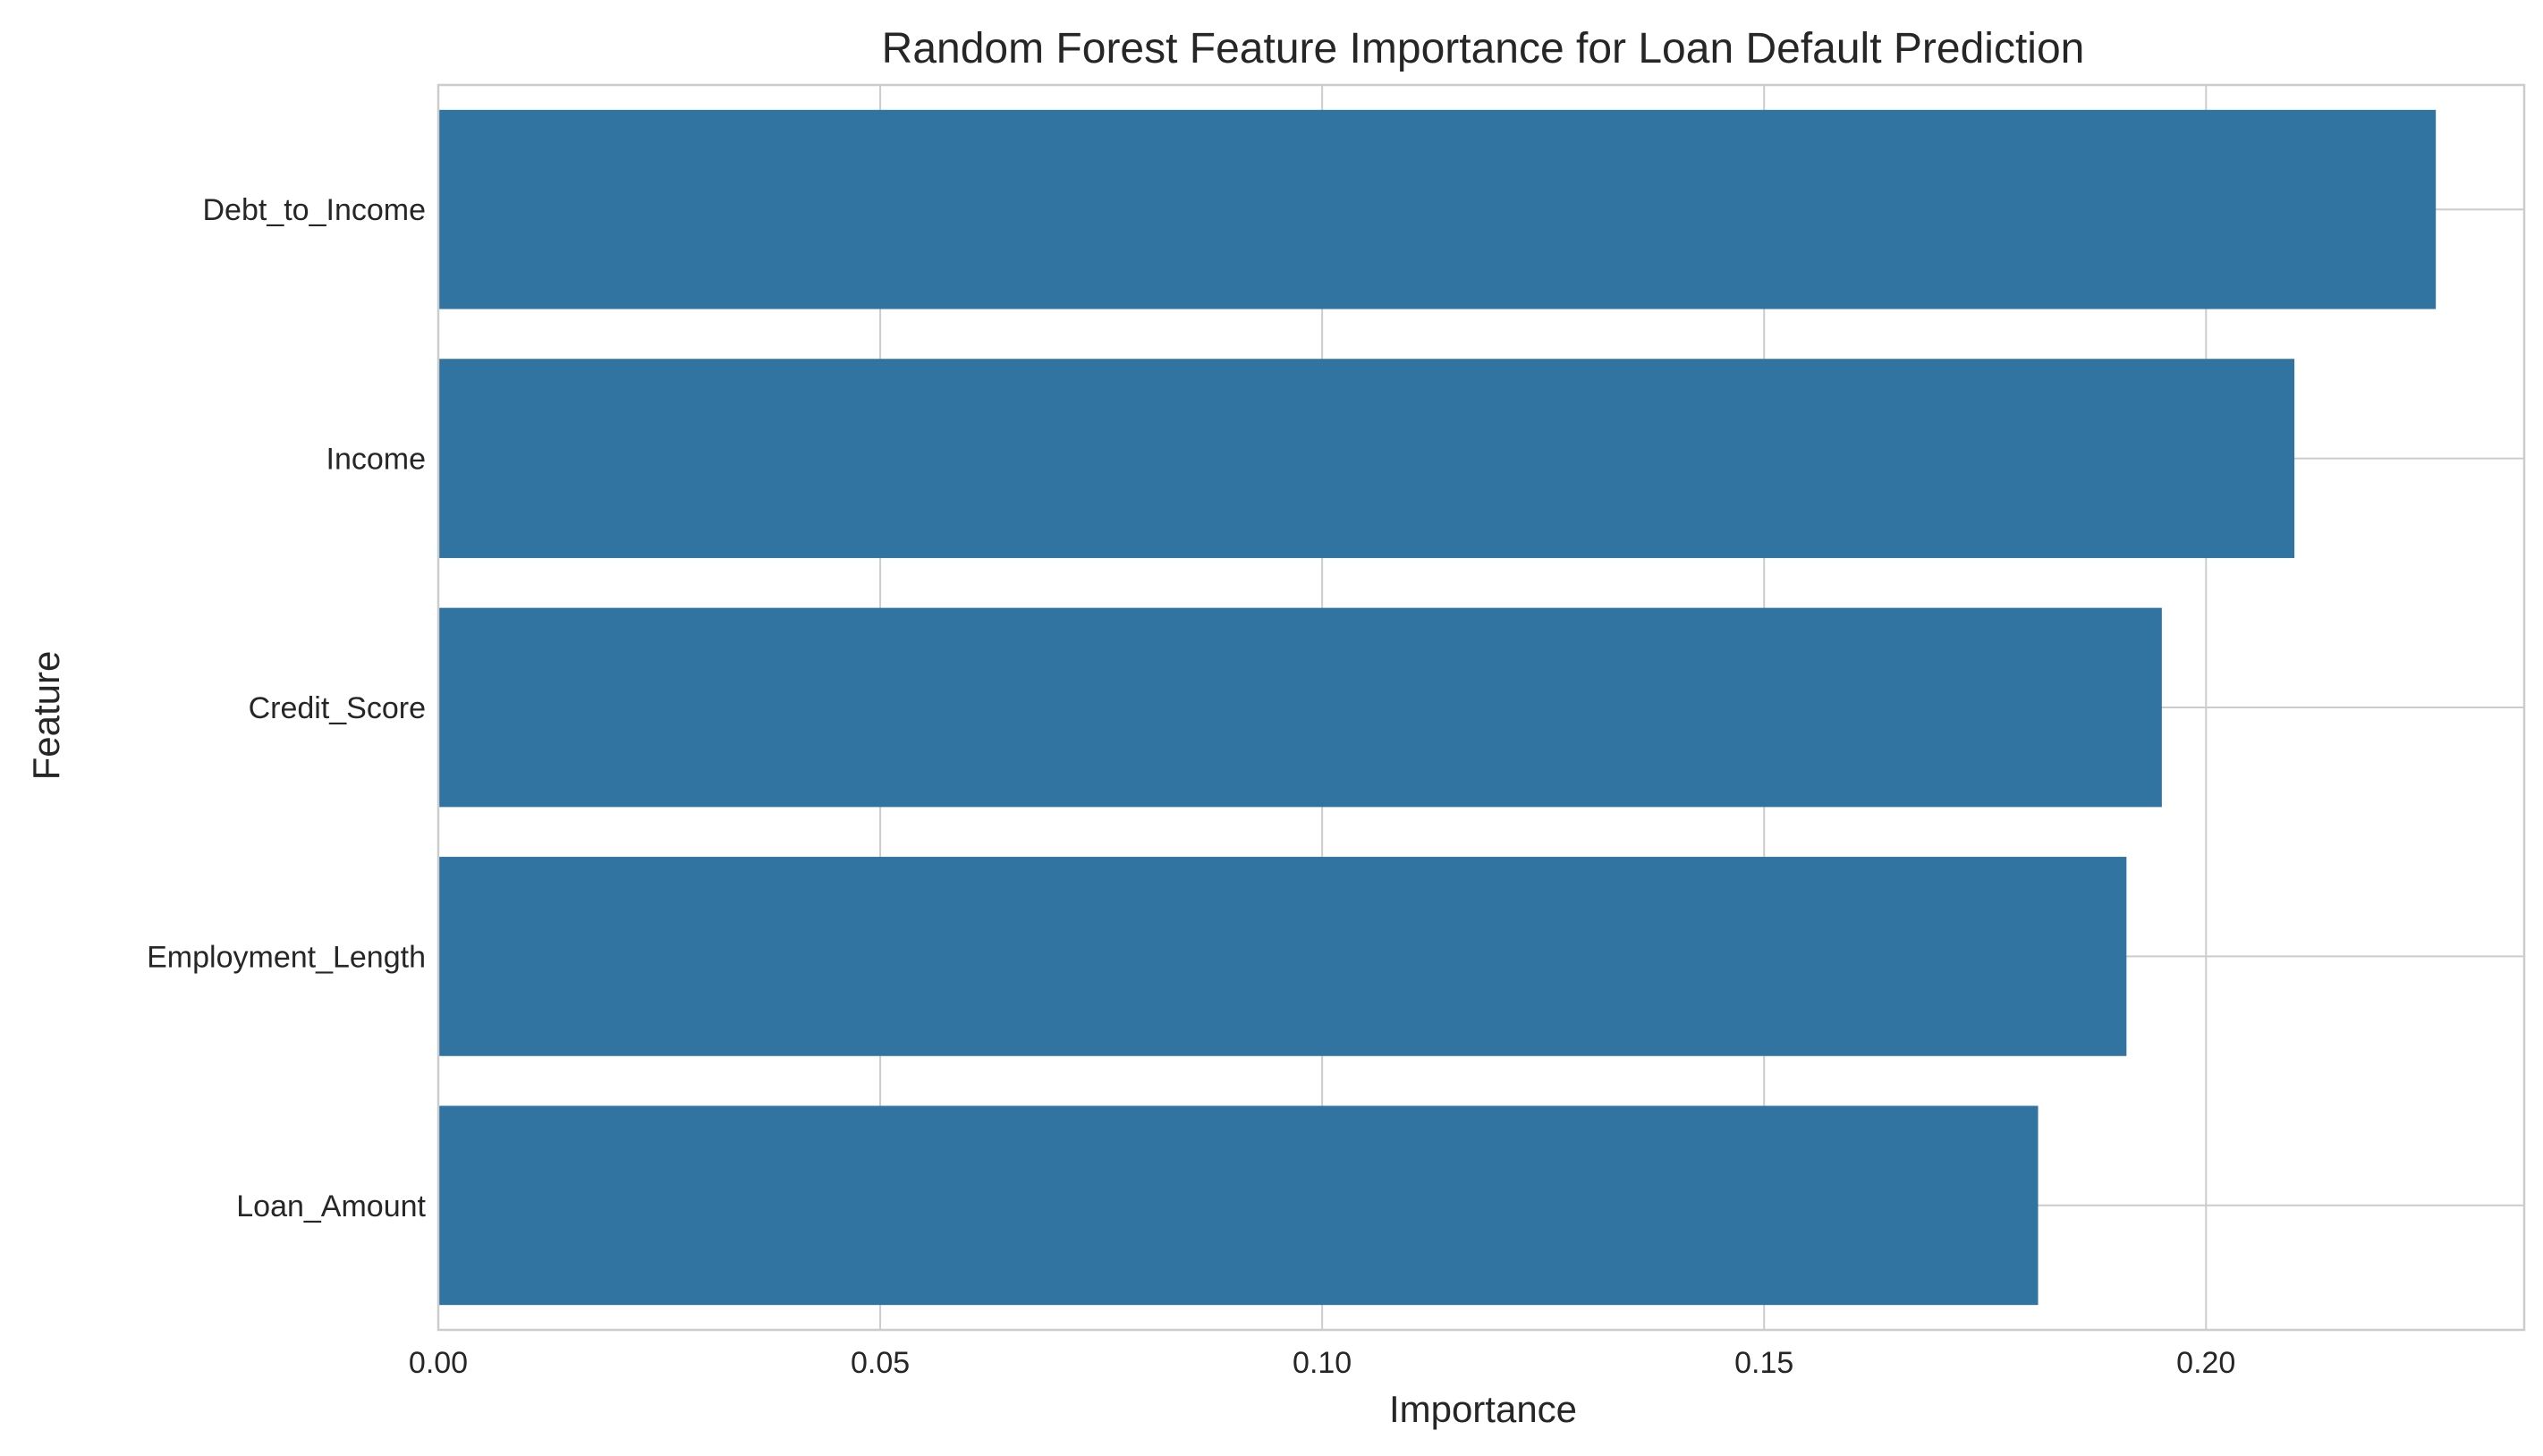  Describe the element at coordinates (287, 957) in the screenshot. I see `y-tick-label: Employment_Length` at that location.